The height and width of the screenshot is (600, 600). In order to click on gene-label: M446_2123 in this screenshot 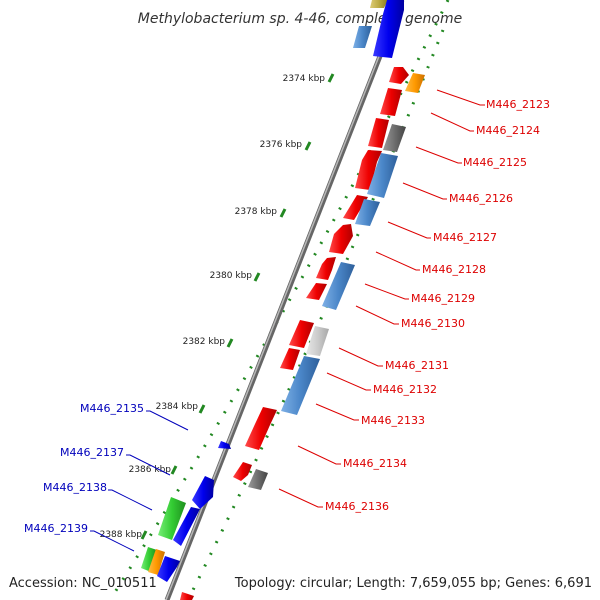, I will do `click(518, 104)`.